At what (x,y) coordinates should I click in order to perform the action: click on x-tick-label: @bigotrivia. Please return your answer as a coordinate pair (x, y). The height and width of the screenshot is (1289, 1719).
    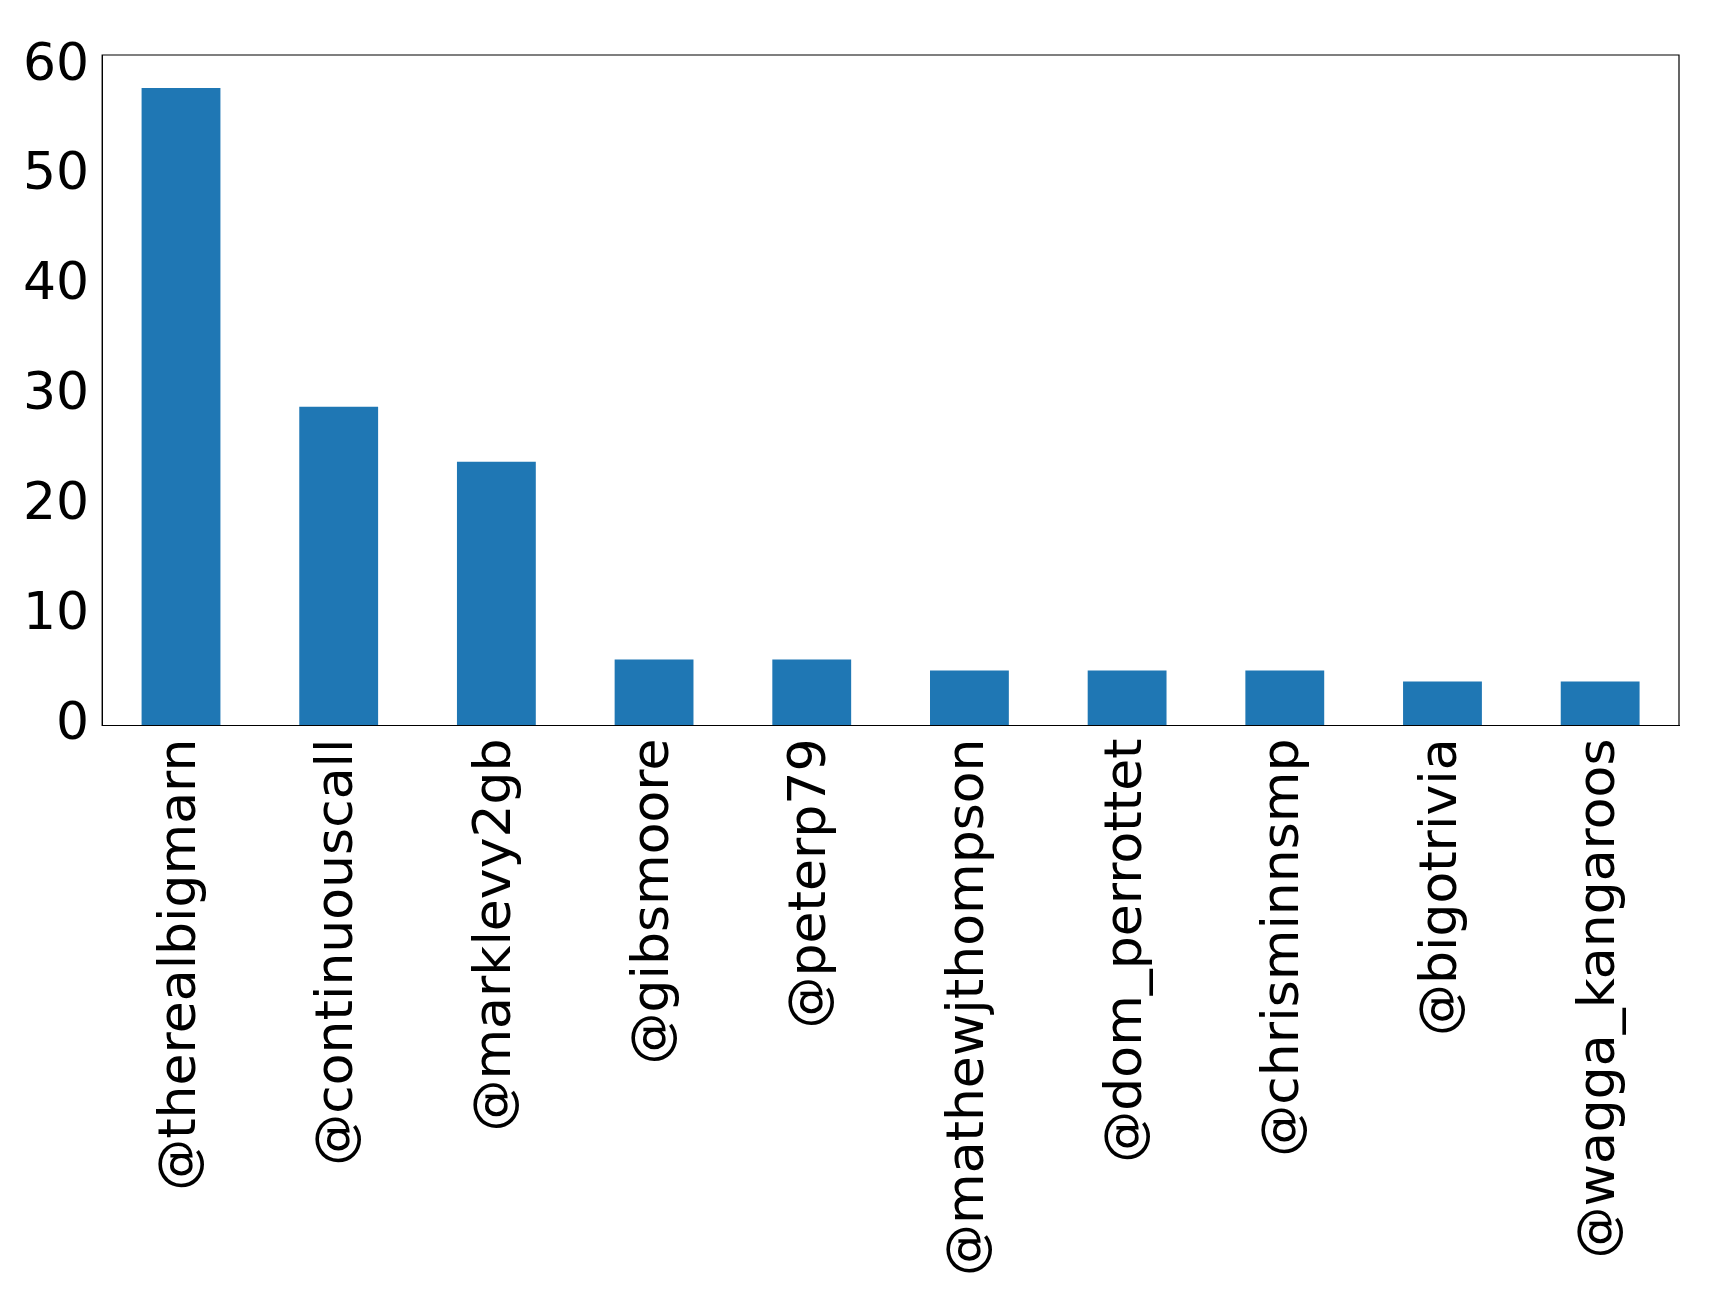
    Looking at the image, I should click on (1437, 887).